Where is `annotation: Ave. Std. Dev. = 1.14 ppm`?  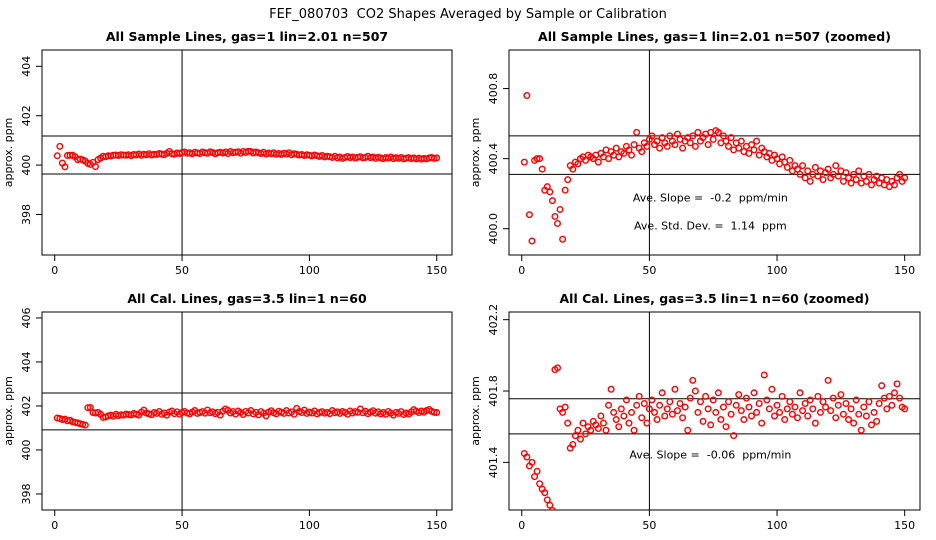
annotation: Ave. Std. Dev. = 1.14 ppm is located at coordinates (710, 226).